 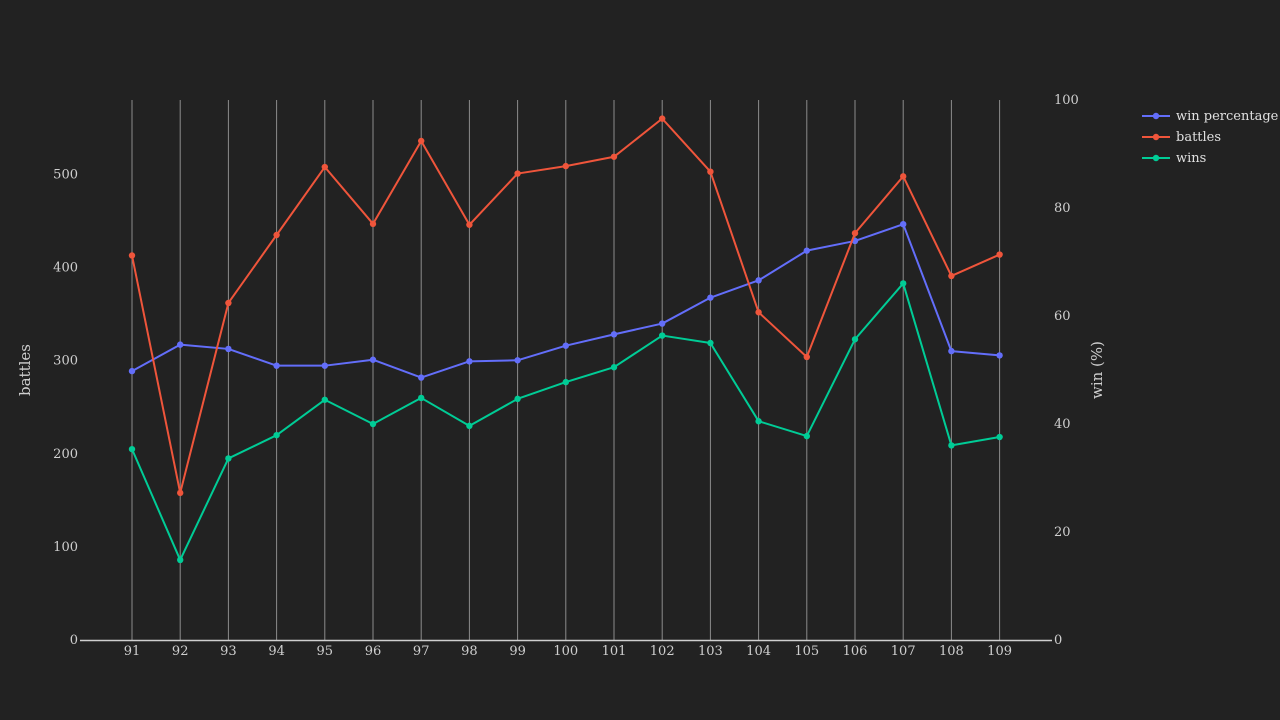 What do you see at coordinates (65, 268) in the screenshot?
I see `y-tick-label: 400` at bounding box center [65, 268].